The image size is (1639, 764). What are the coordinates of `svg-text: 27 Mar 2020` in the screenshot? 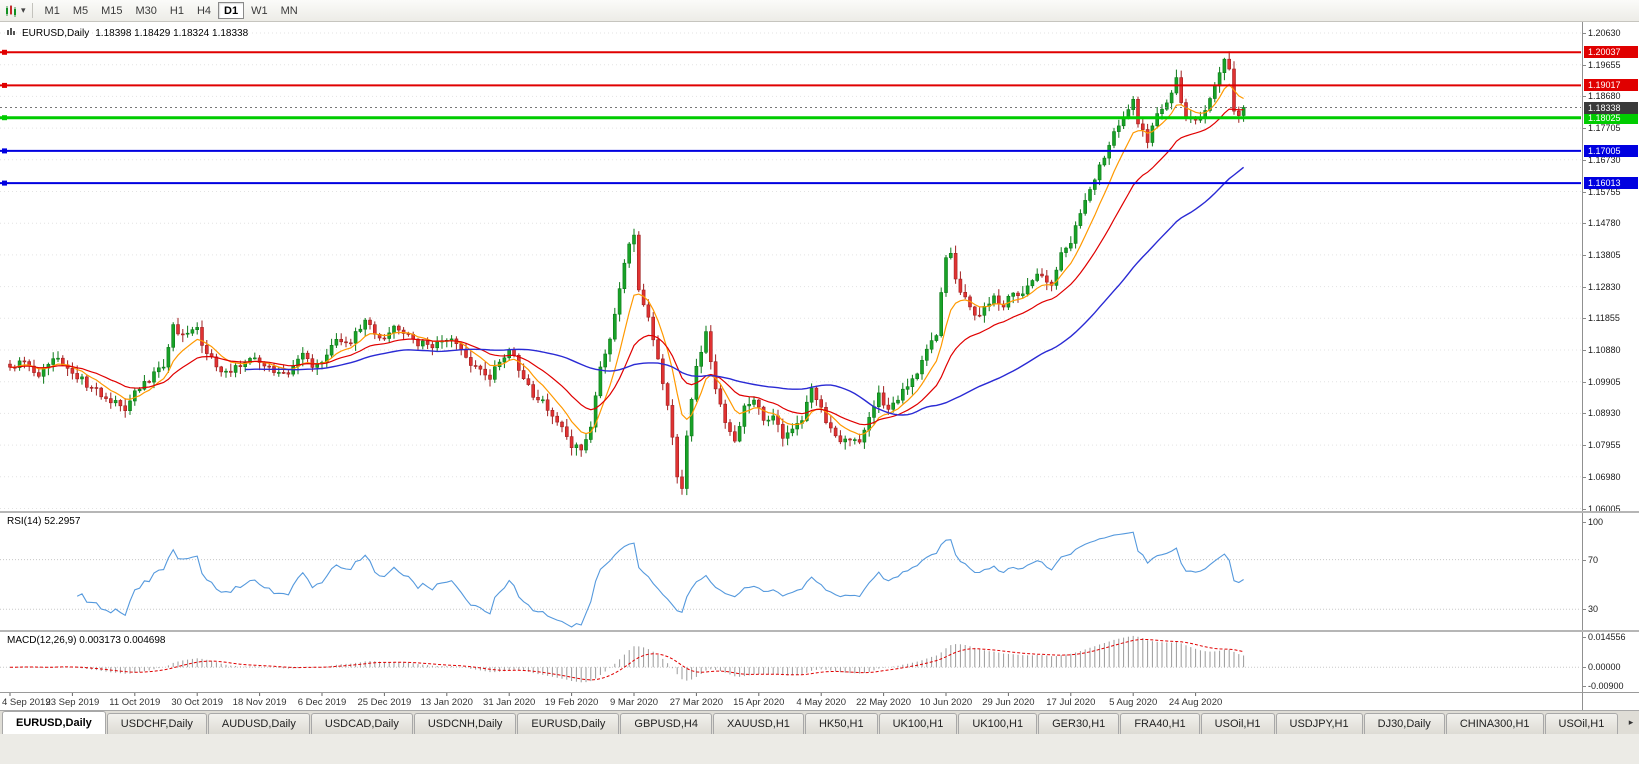 It's located at (696, 702).